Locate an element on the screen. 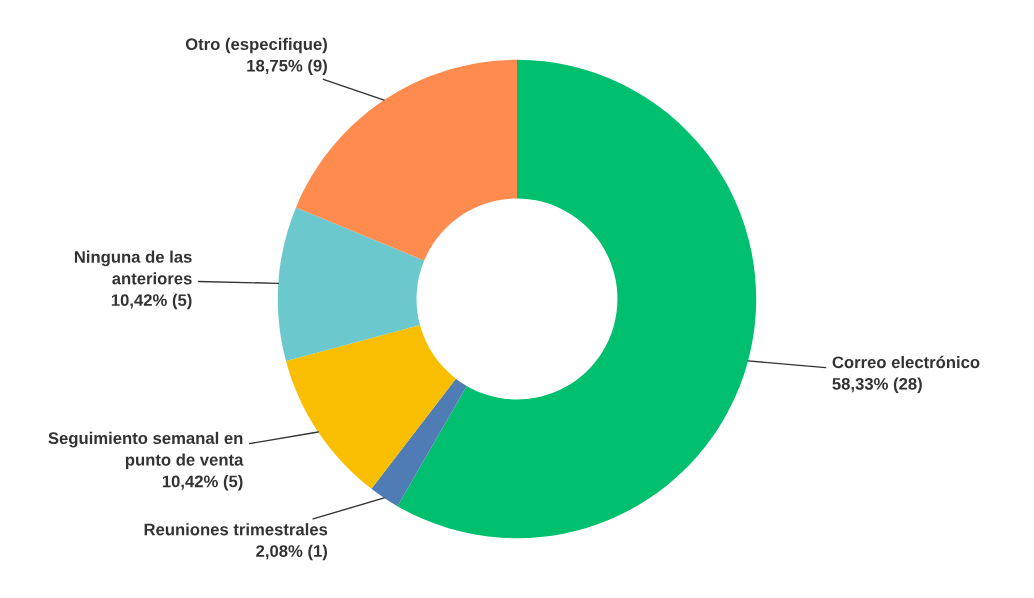 This screenshot has height=598, width=1034. slice-label: Correo electrónico is located at coordinates (906, 362).